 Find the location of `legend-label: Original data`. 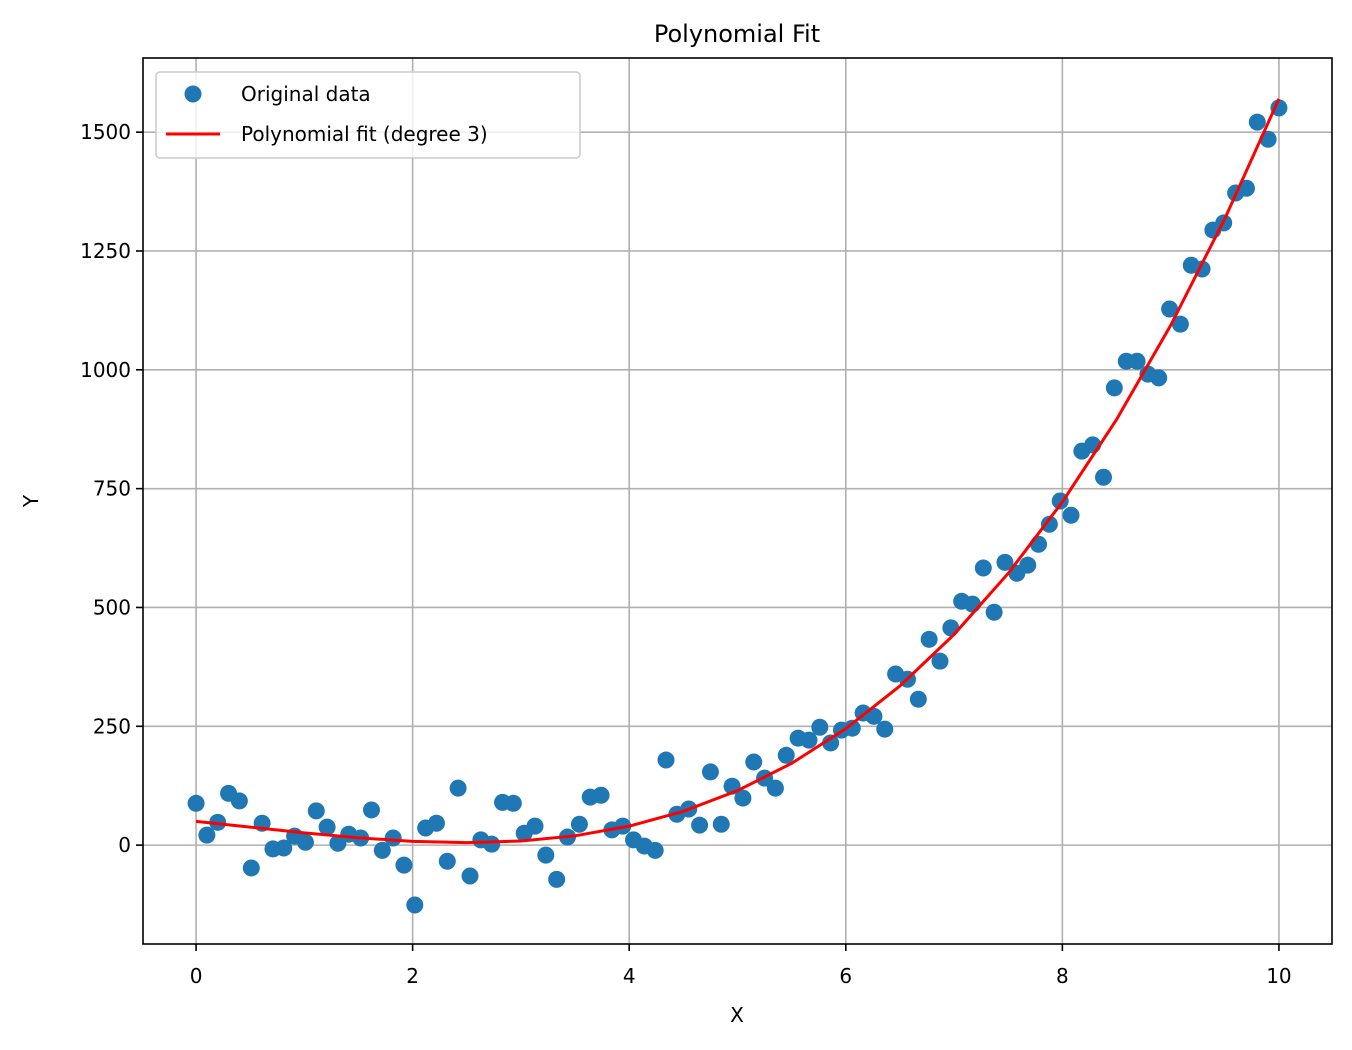

legend-label: Original data is located at coordinates (306, 94).